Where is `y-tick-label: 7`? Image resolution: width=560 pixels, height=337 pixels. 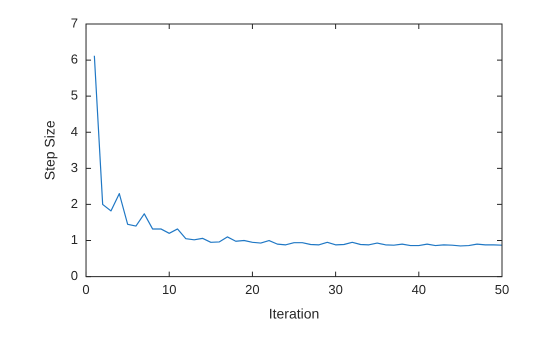 y-tick-label: 7 is located at coordinates (74, 23).